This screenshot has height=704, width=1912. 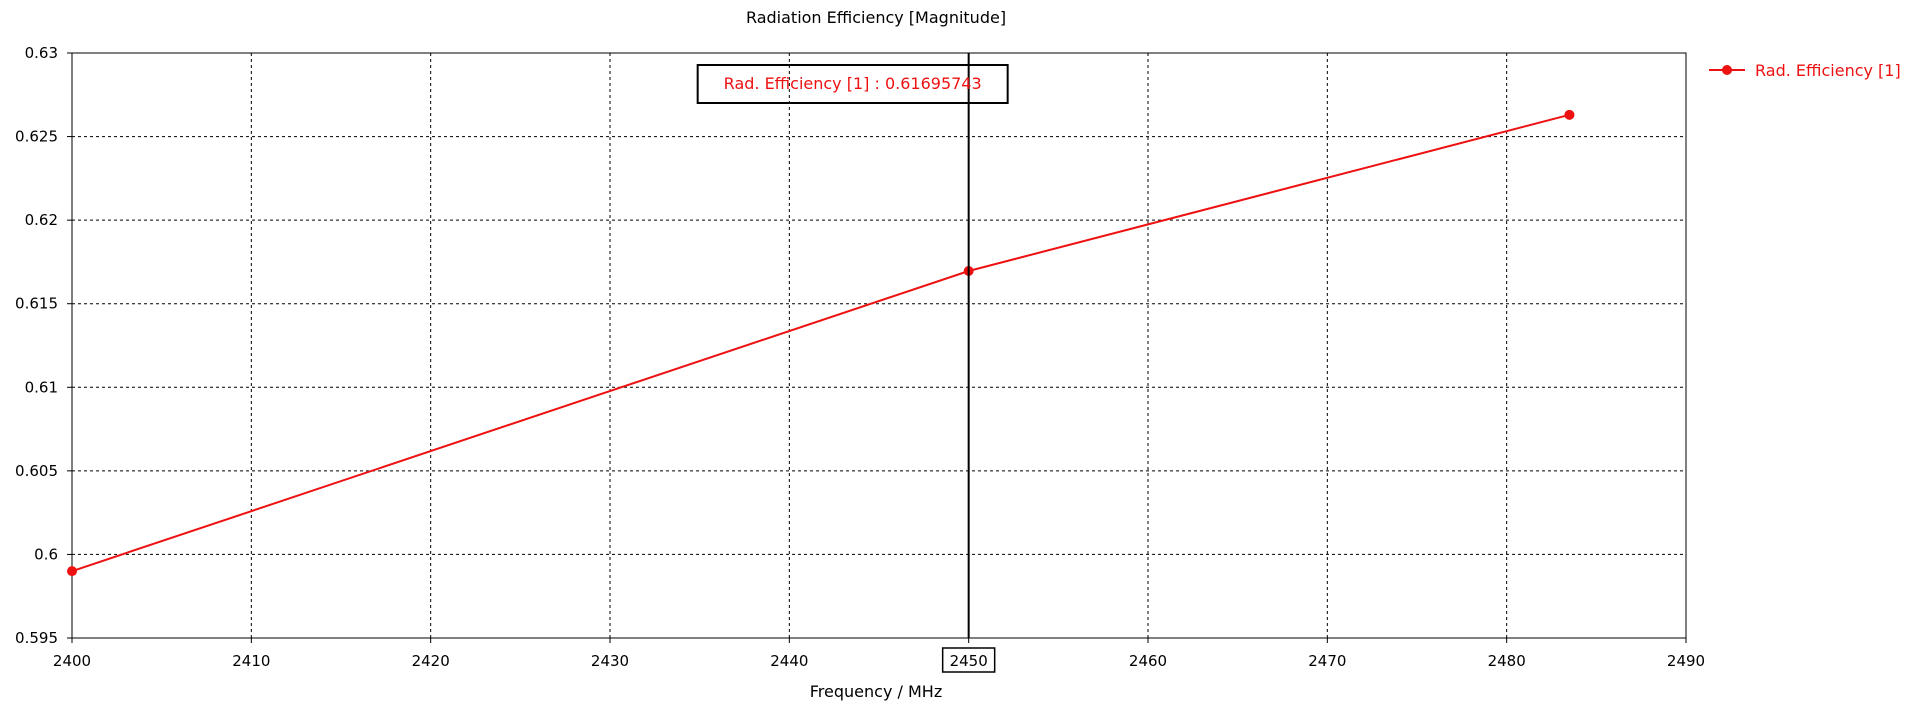 I want to click on marker-x-label-box, so click(x=968, y=660).